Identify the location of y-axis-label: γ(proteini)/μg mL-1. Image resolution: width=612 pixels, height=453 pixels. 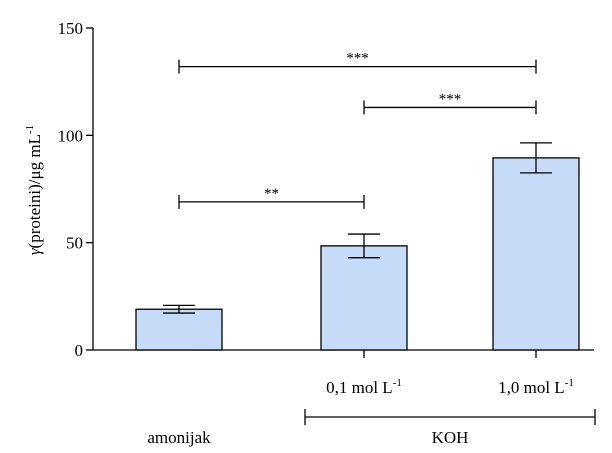
(34, 190).